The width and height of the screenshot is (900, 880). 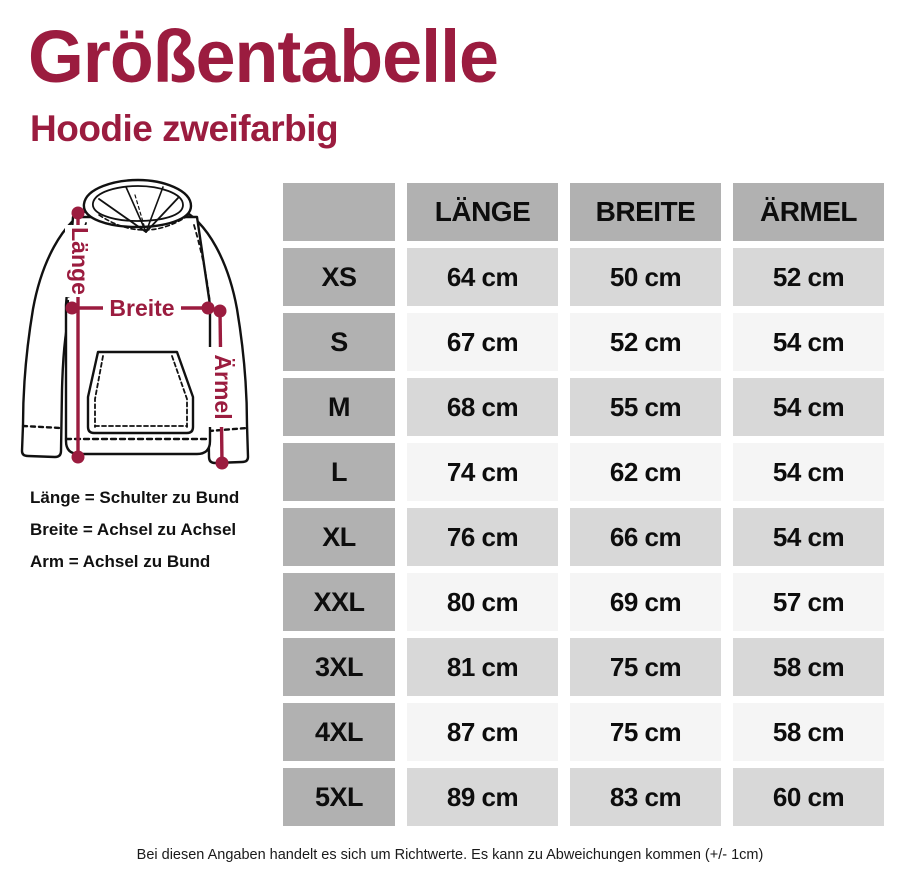 What do you see at coordinates (482, 472) in the screenshot?
I see `cell-laenge-l: 74 cm` at bounding box center [482, 472].